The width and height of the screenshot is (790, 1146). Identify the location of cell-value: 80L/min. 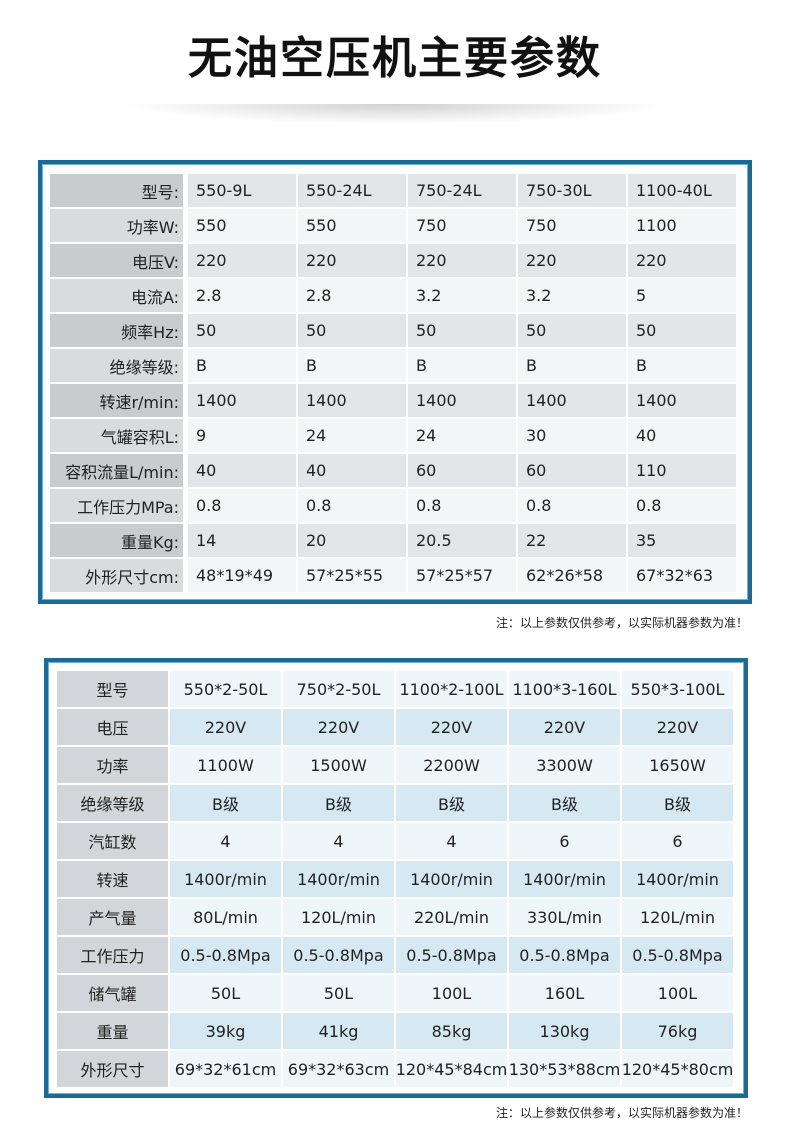
(225, 917).